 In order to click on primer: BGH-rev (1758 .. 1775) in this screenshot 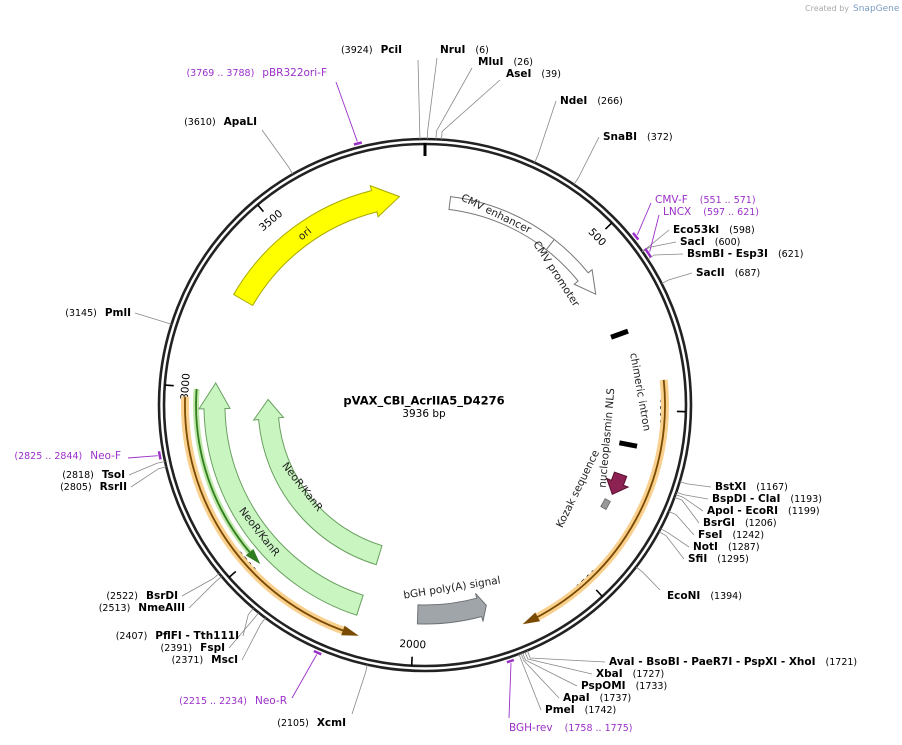, I will do `click(570, 728)`.